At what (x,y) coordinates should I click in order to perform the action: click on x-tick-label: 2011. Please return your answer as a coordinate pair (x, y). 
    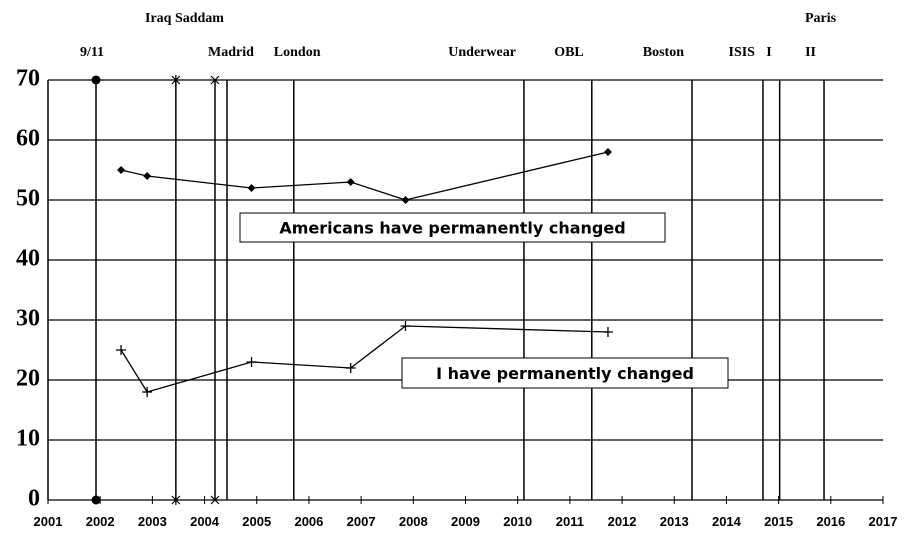
    Looking at the image, I should click on (570, 521).